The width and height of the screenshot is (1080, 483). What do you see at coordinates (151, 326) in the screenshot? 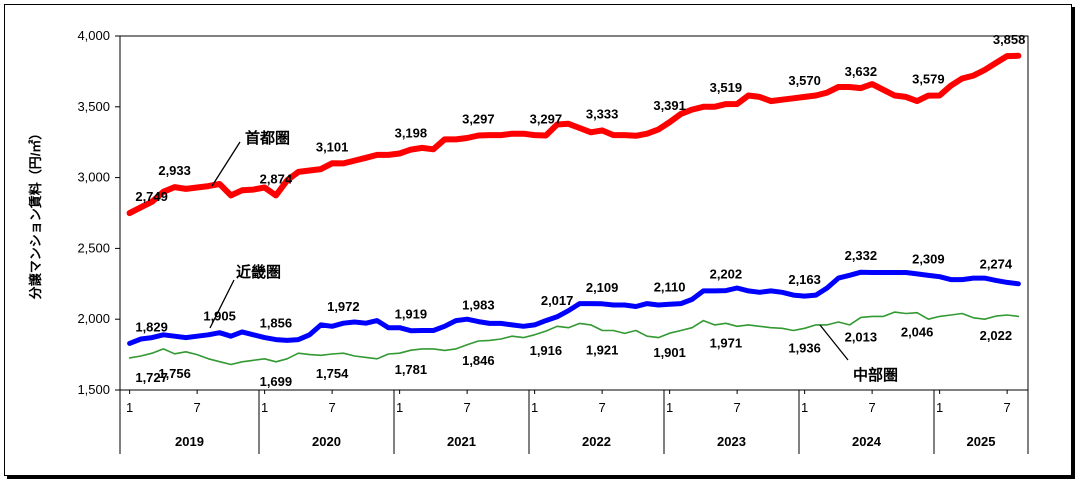
I see `data-label: 1,829` at bounding box center [151, 326].